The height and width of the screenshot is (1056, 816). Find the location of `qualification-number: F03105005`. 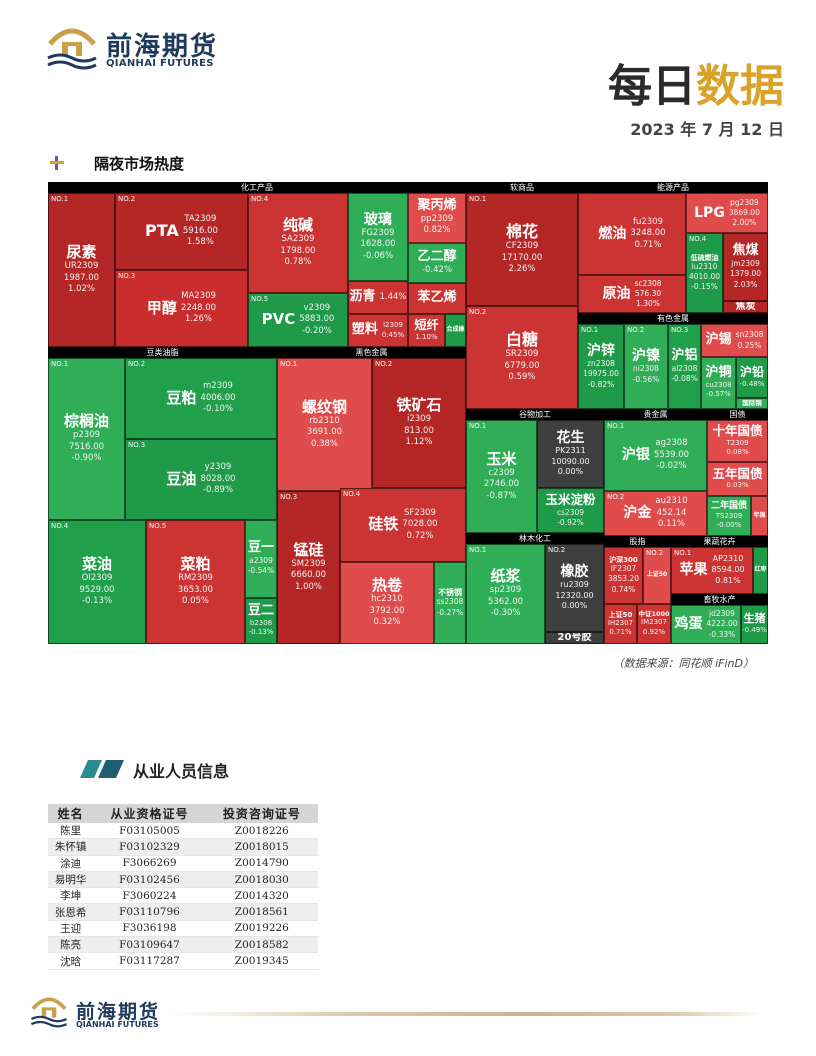

qualification-number: F03105005 is located at coordinates (149, 831).